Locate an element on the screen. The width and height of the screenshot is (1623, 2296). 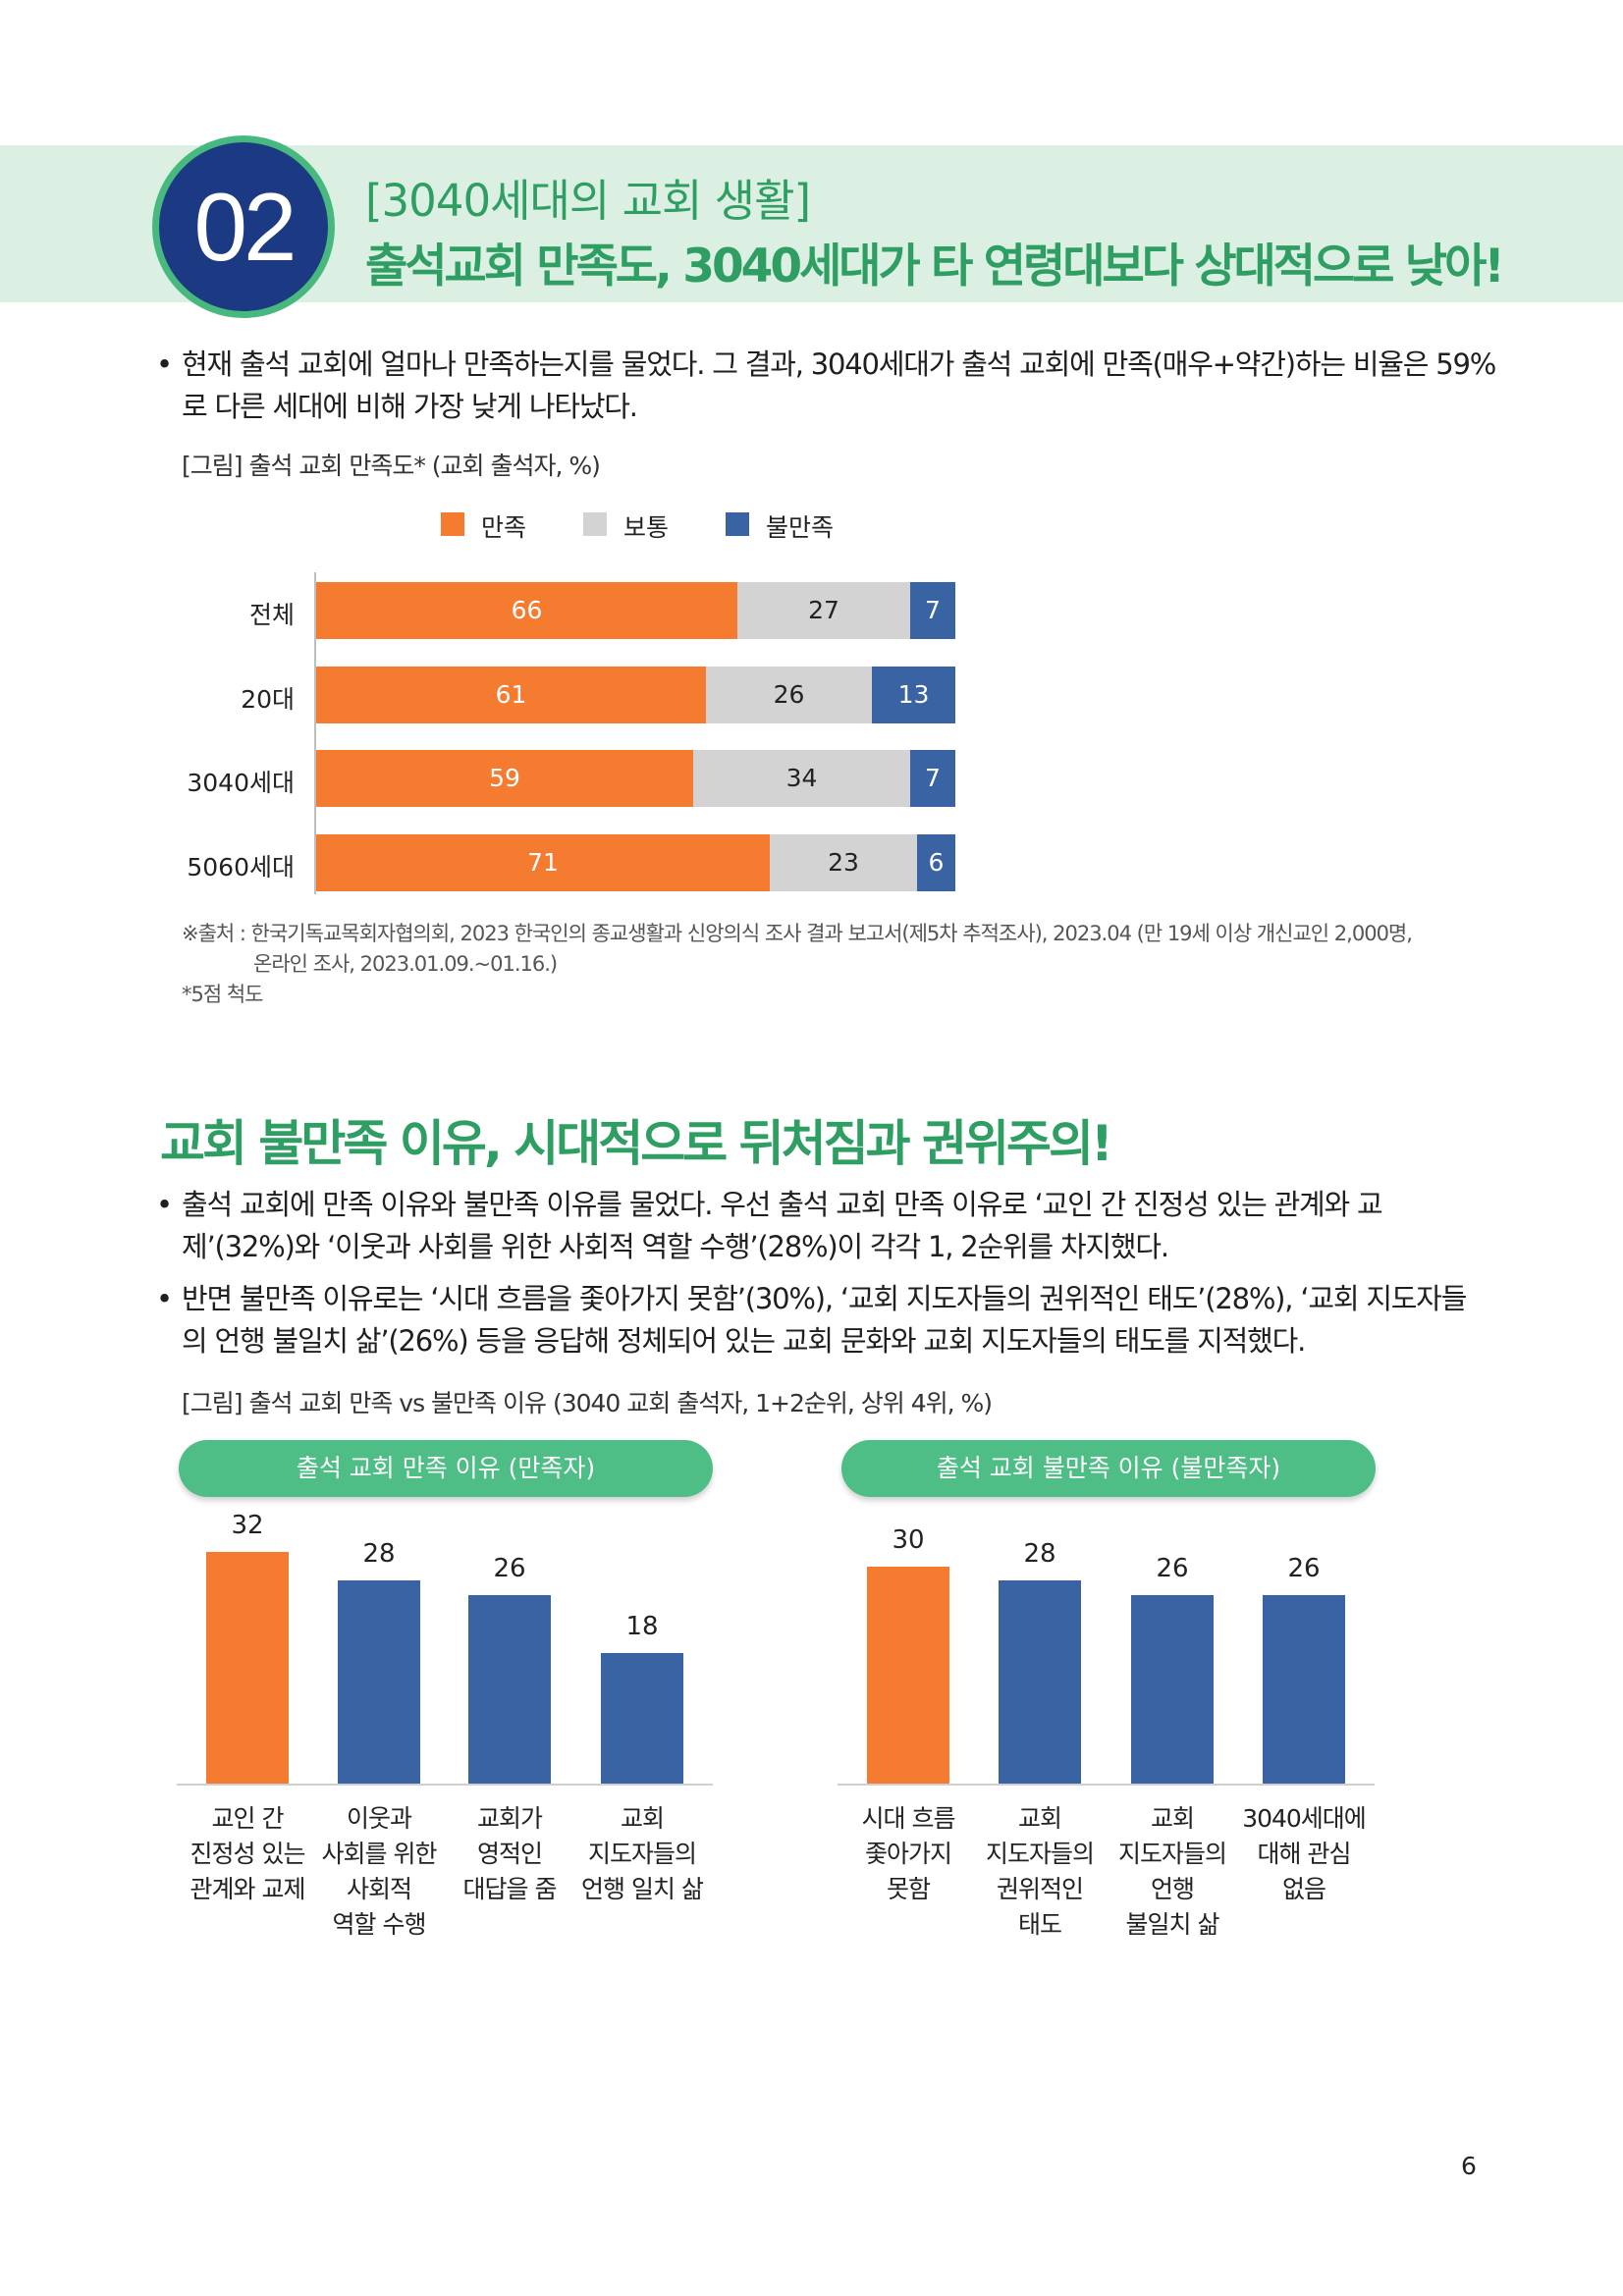
chart-title-pill-dissatisfied: 출석 교회 불만족 이유 (불만족자) is located at coordinates (1108, 1468).